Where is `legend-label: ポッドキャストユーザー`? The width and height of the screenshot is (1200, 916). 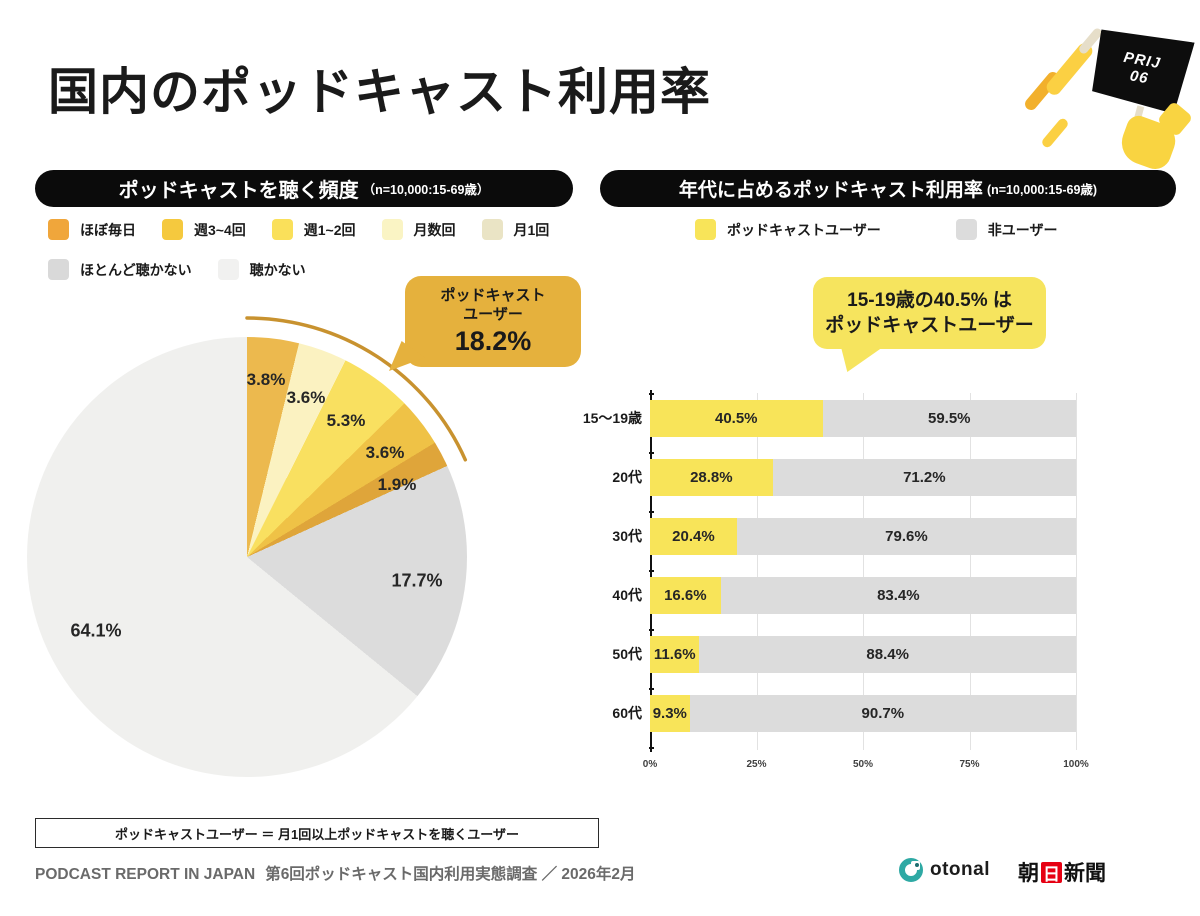
legend-label: ポッドキャストユーザー is located at coordinates (804, 229).